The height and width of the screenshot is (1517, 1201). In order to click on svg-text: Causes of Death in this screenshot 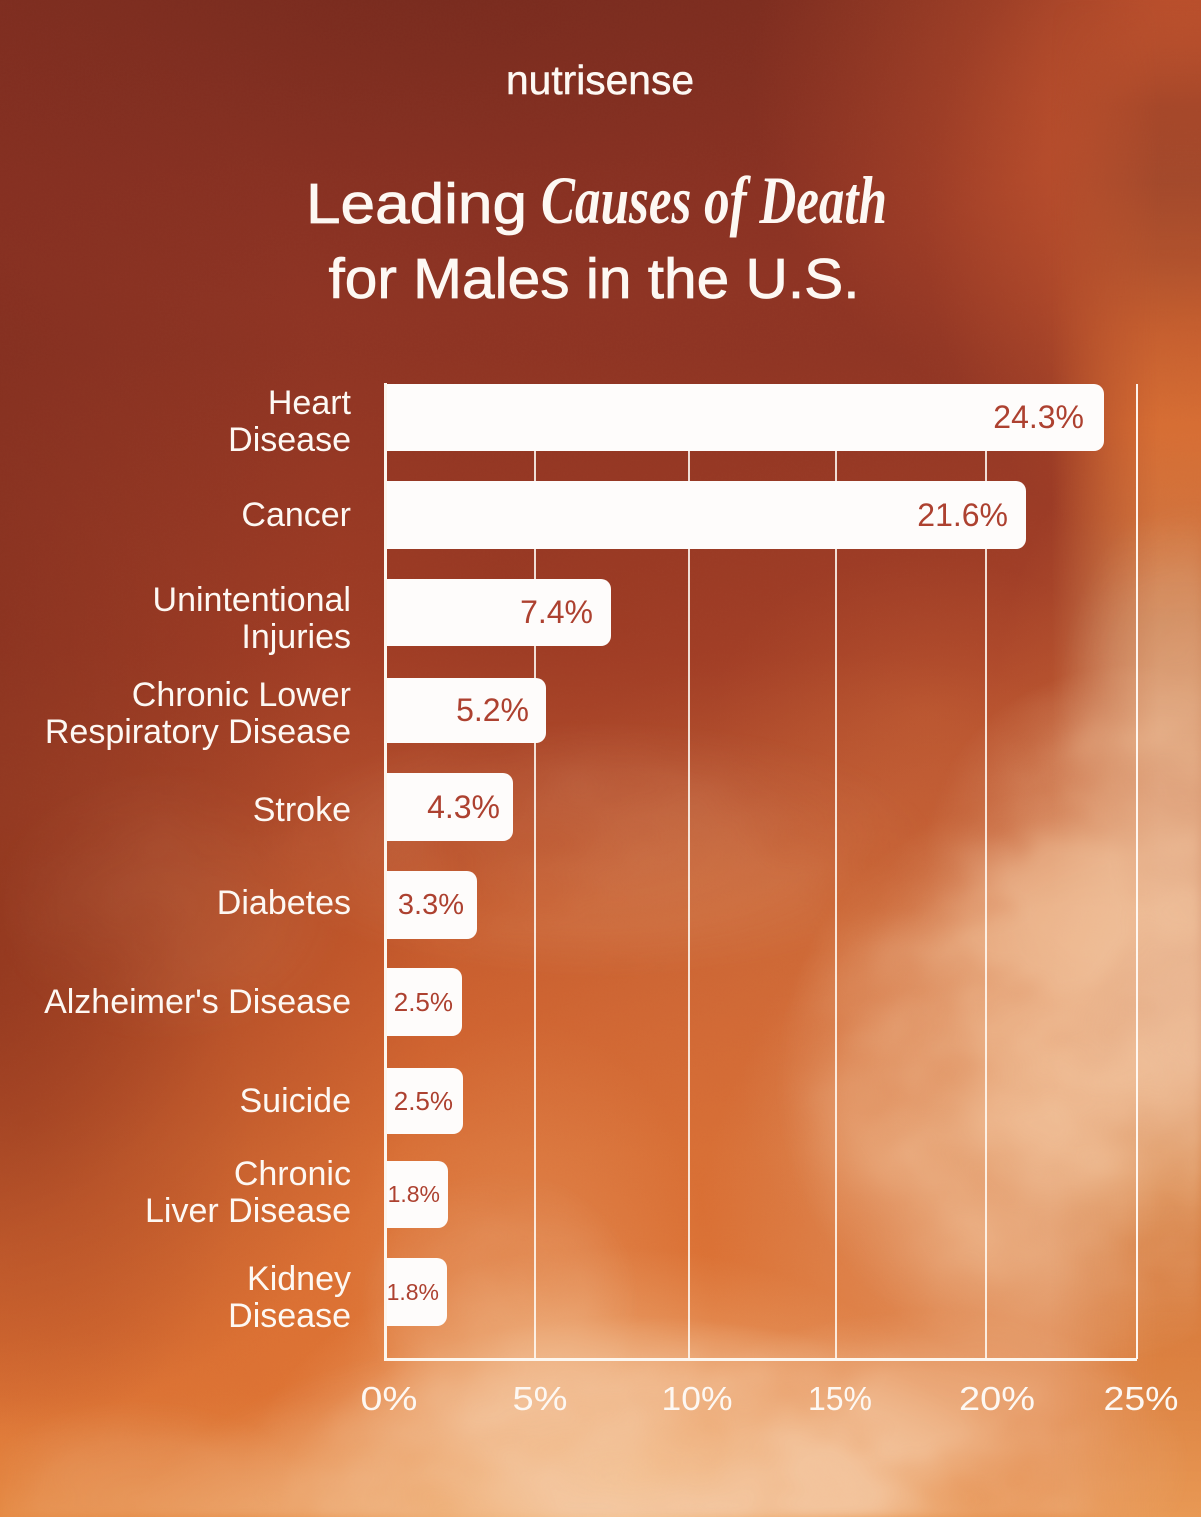, I will do `click(714, 200)`.